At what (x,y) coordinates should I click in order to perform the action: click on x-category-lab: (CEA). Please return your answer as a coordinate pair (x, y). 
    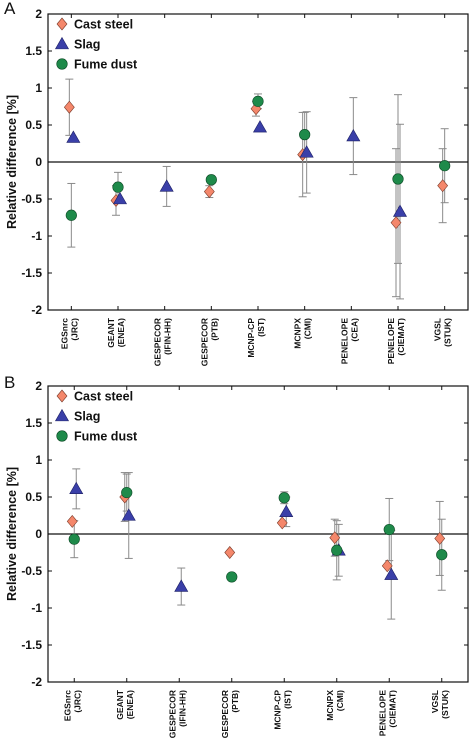
    Looking at the image, I should click on (354, 330).